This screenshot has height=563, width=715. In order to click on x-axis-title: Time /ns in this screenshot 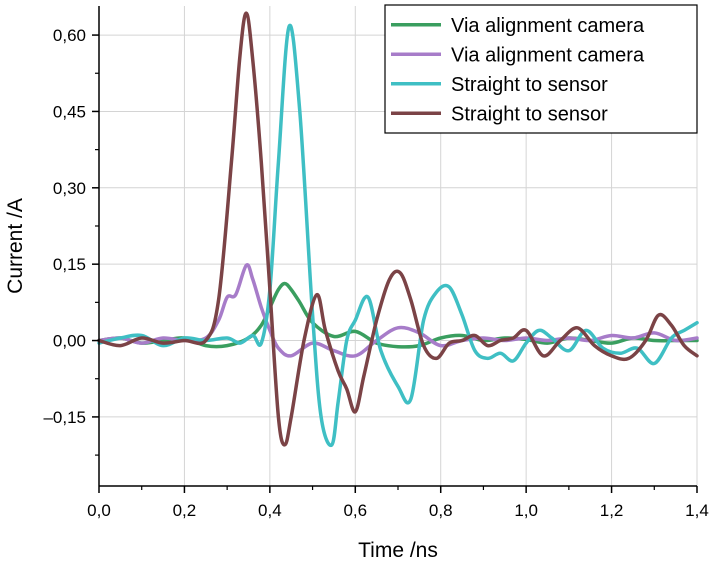, I will do `click(398, 550)`.